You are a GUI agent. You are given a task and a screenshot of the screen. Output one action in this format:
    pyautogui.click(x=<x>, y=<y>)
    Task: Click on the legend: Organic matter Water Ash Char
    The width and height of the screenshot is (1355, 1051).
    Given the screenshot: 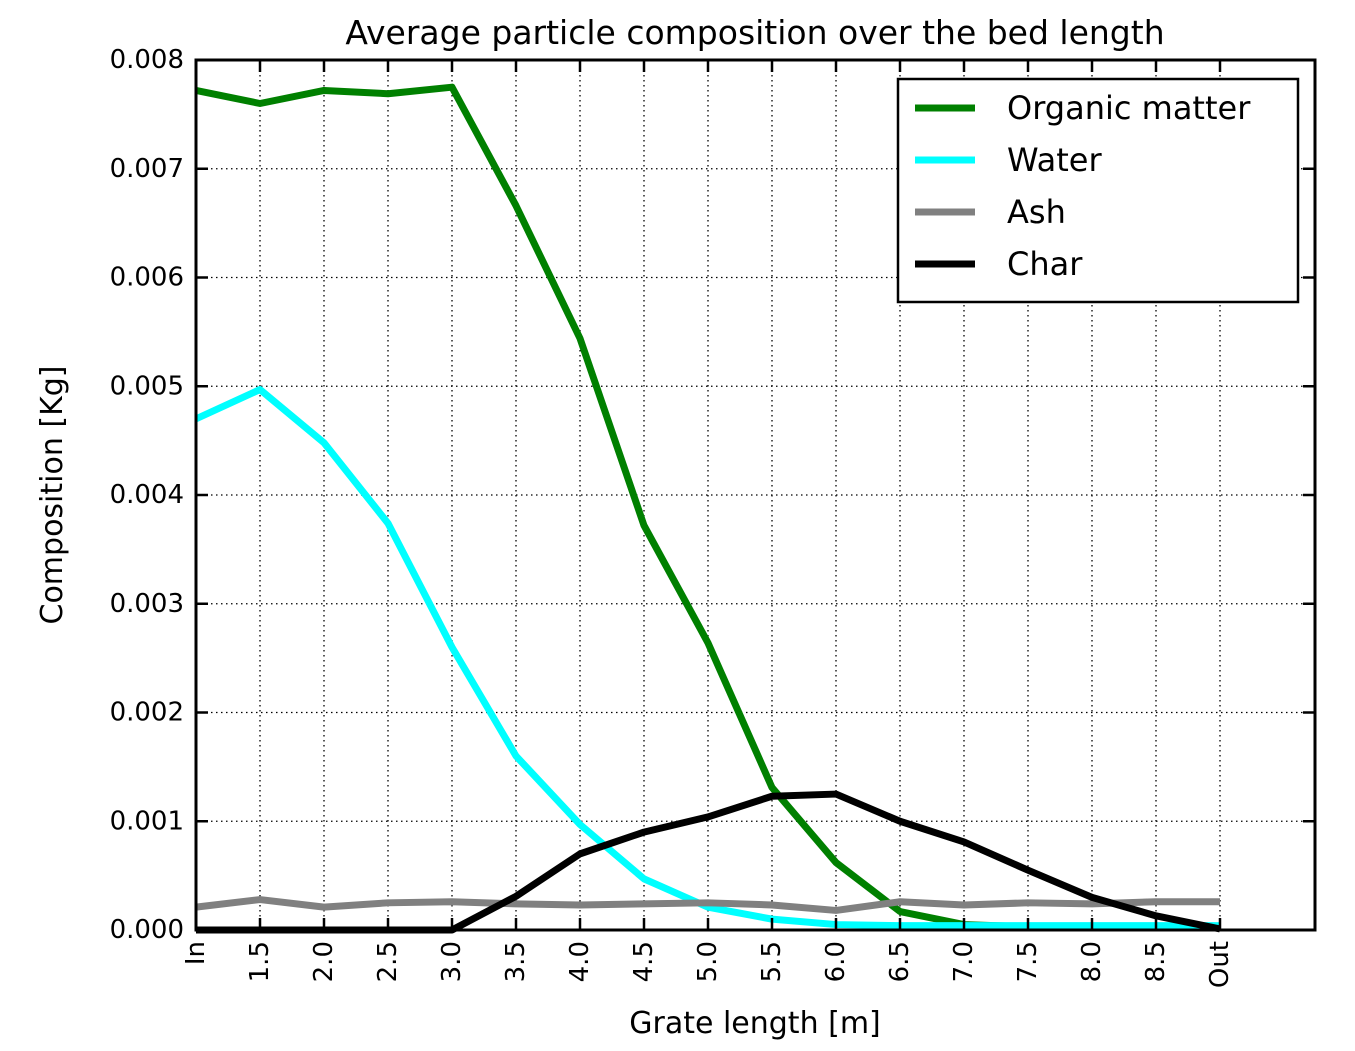 What is the action you would take?
    pyautogui.click(x=1098, y=190)
    